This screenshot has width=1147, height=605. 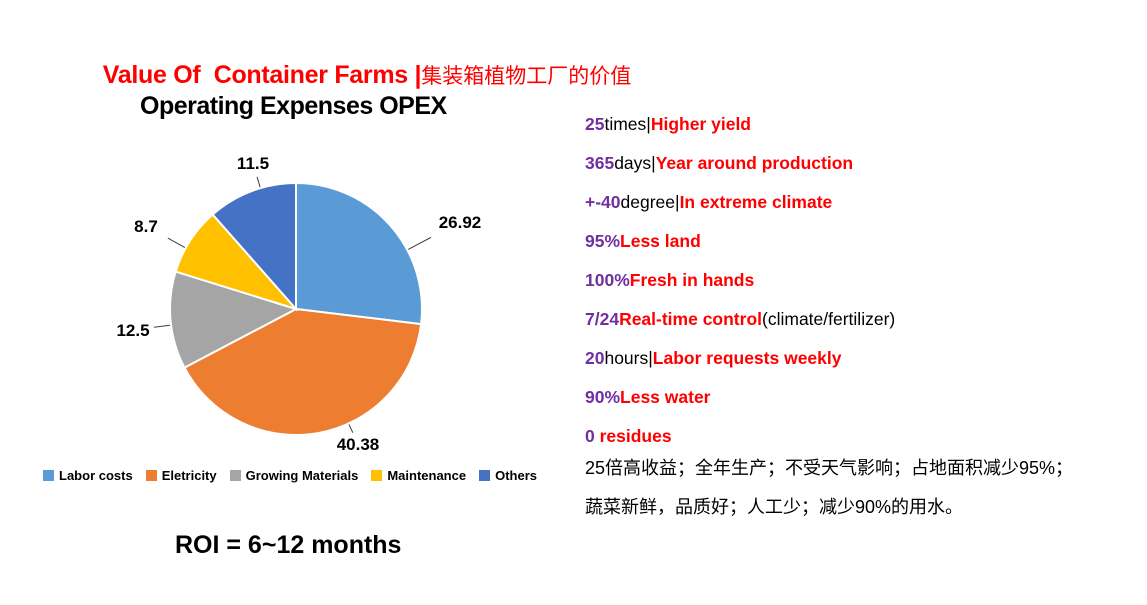 I want to click on summary-line: 蔬菜新鲜，品质好；人工少；减少90%的用水。, so click(x=774, y=507).